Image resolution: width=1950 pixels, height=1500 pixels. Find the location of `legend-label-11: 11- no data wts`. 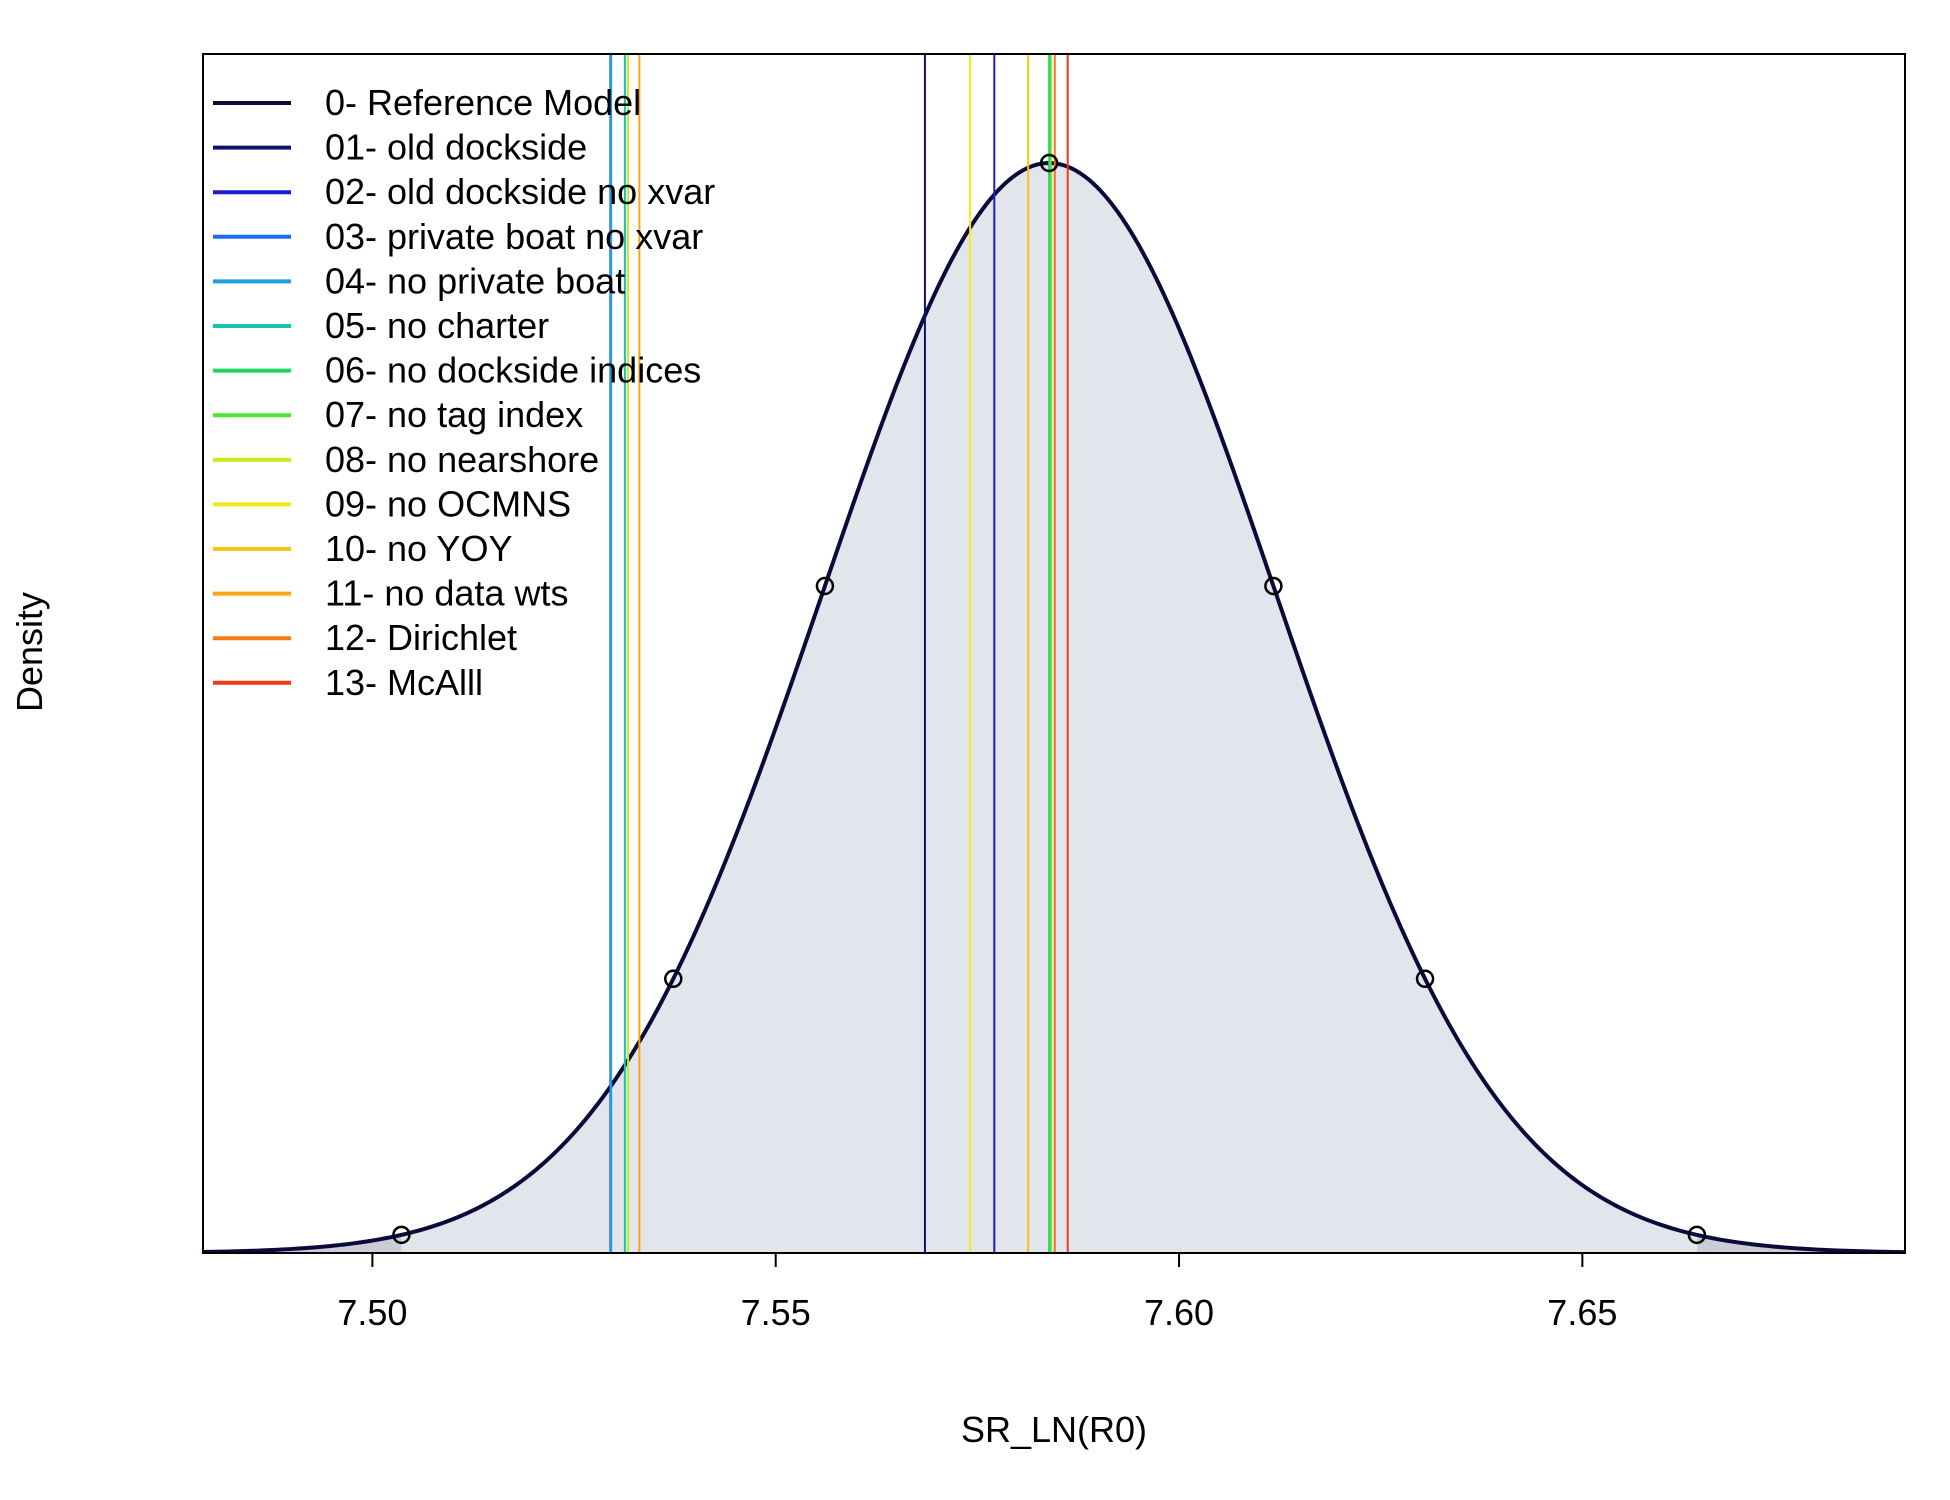

legend-label-11: 11- no data wts is located at coordinates (446, 593).